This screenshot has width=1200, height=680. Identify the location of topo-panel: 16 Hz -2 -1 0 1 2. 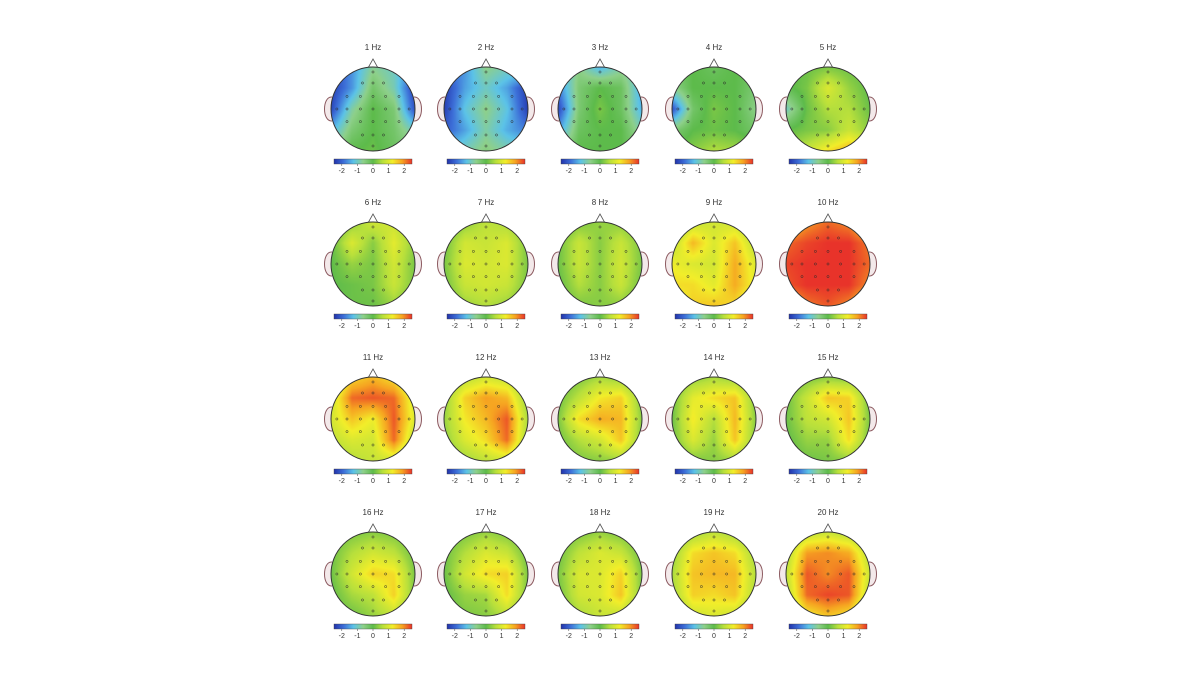
(373, 574).